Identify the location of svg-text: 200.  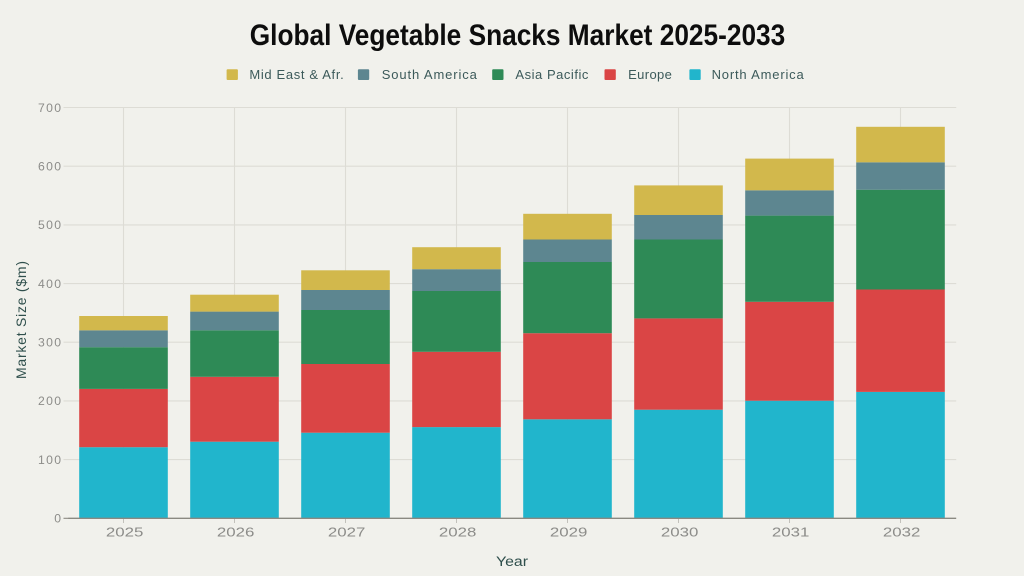
(49, 401).